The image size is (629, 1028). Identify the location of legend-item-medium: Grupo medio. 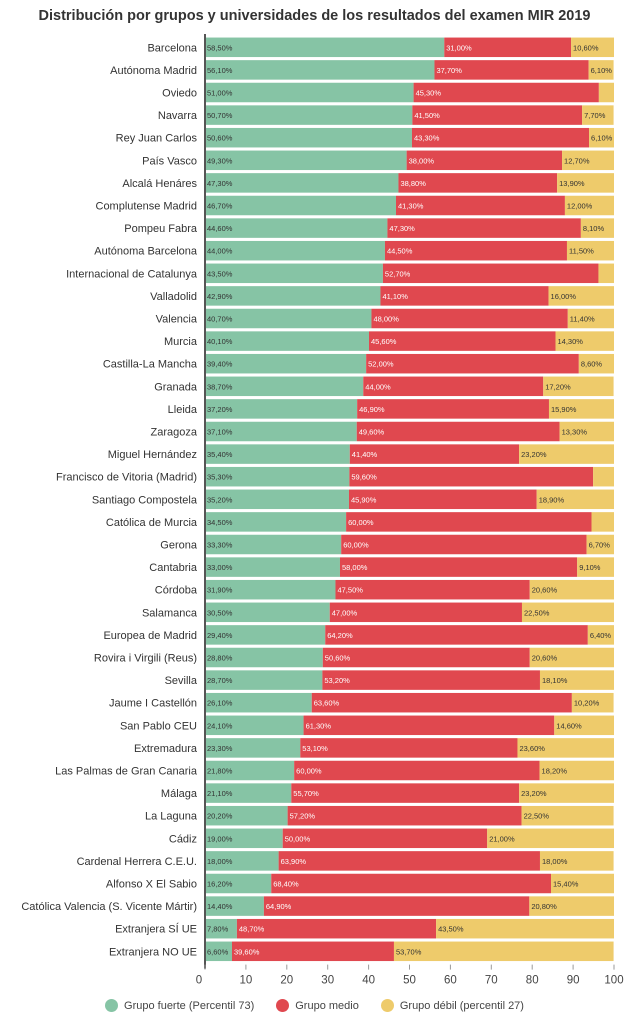
(317, 1005).